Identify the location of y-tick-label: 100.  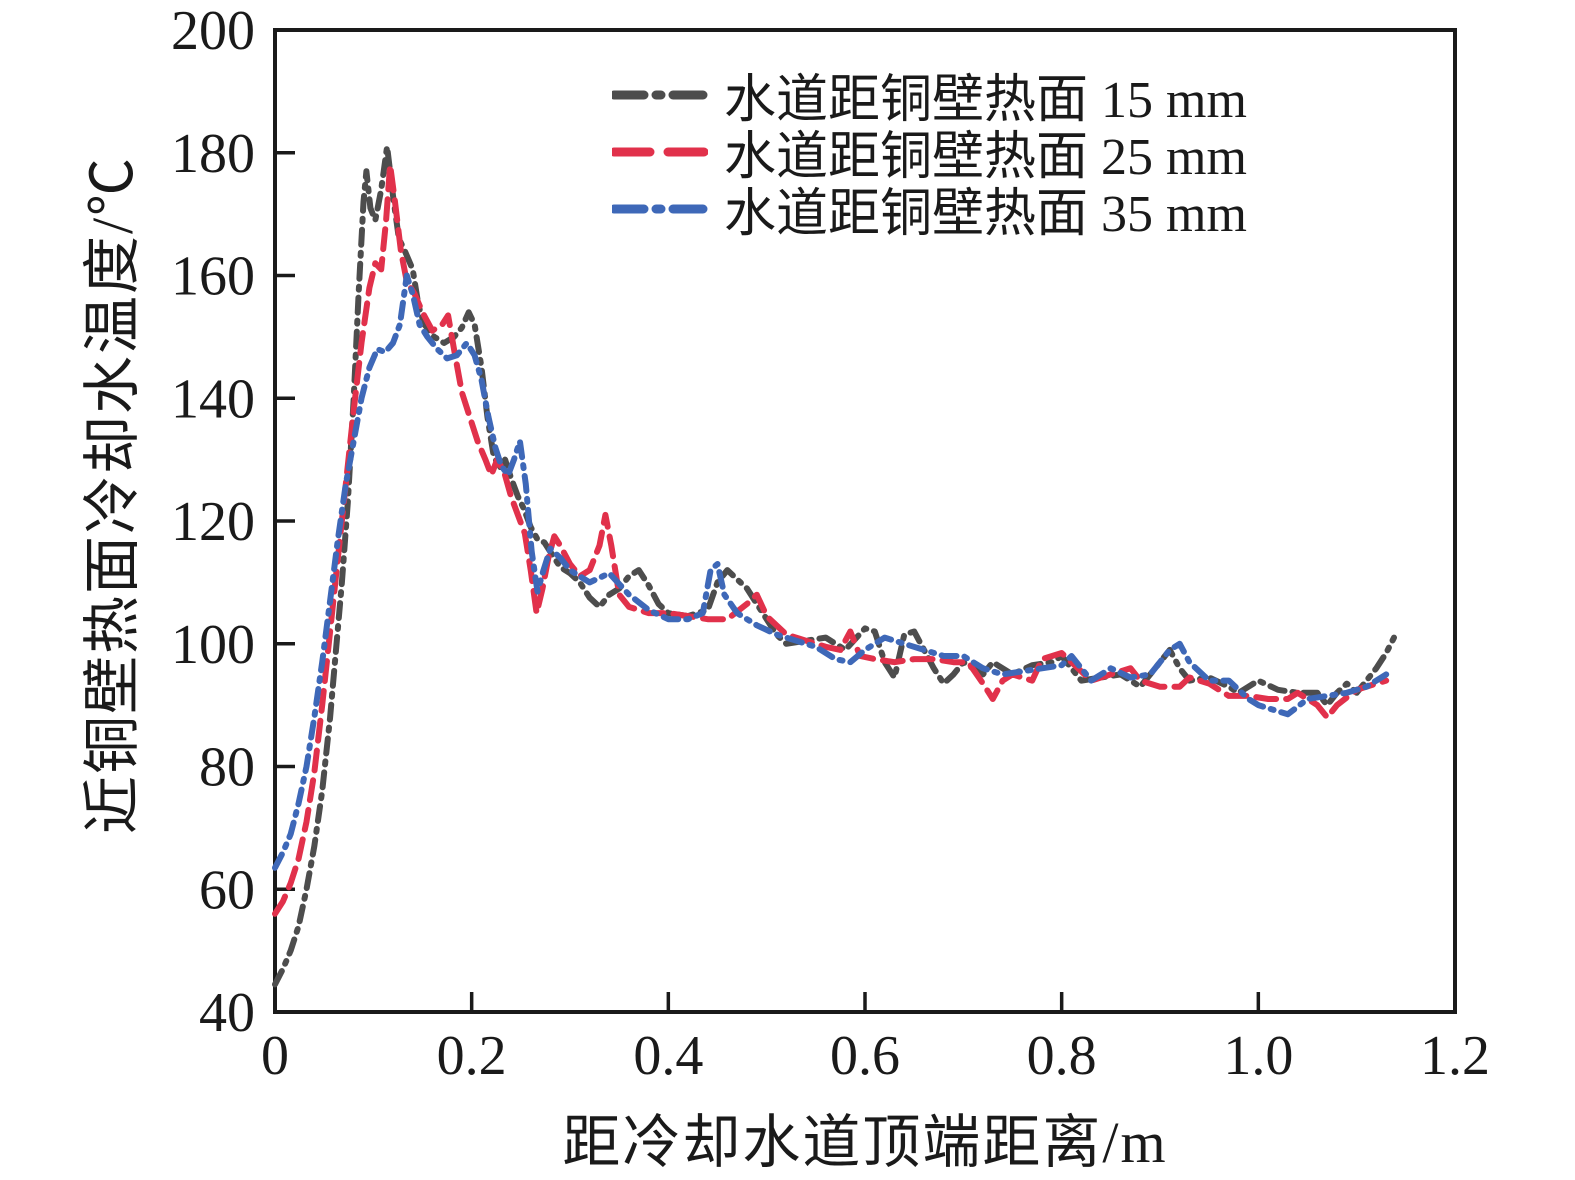
(213, 645).